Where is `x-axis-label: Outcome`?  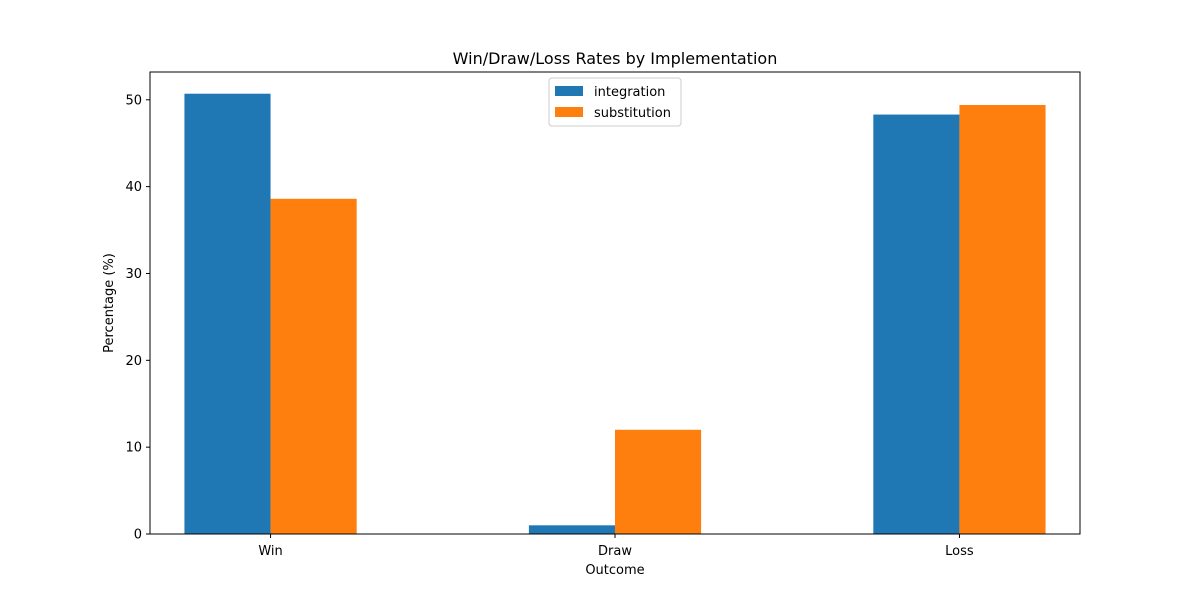
x-axis-label: Outcome is located at coordinates (614, 570).